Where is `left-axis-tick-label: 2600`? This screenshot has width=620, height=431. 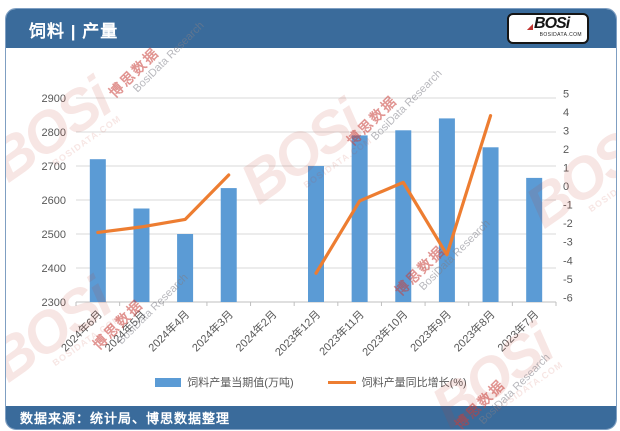 left-axis-tick-label: 2600 is located at coordinates (54, 201).